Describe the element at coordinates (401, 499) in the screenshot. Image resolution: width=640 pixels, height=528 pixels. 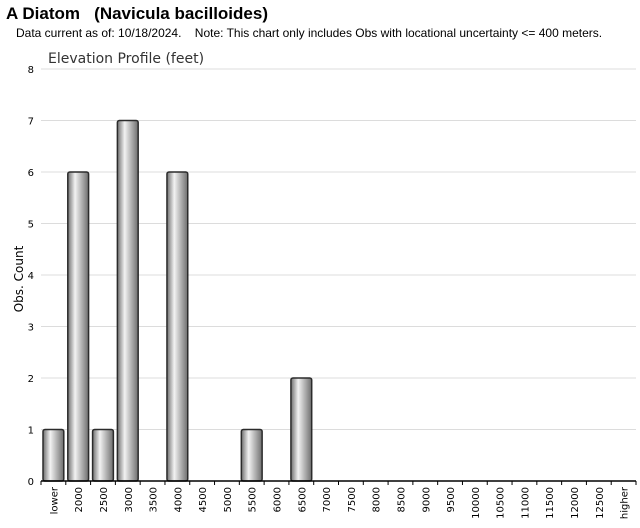
I see `x-tick-label: 8500` at that location.